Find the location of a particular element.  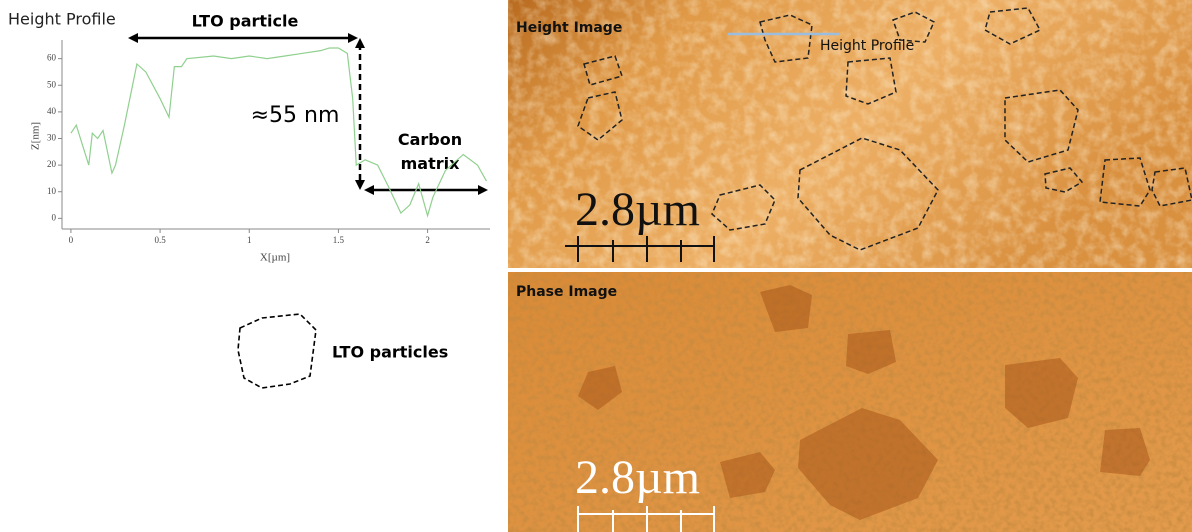

annotation-box: Carbon matrix is located at coordinates (430, 151).